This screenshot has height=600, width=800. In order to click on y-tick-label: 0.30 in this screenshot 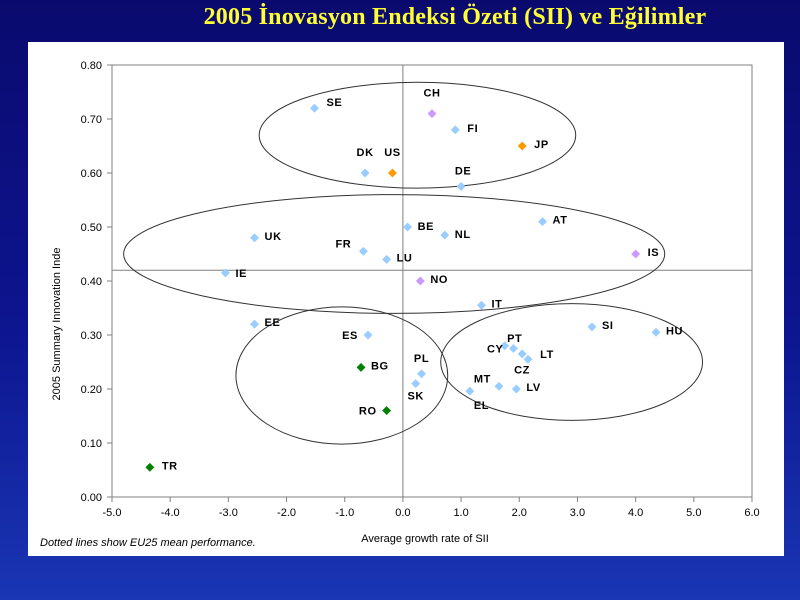, I will do `click(91, 336)`.